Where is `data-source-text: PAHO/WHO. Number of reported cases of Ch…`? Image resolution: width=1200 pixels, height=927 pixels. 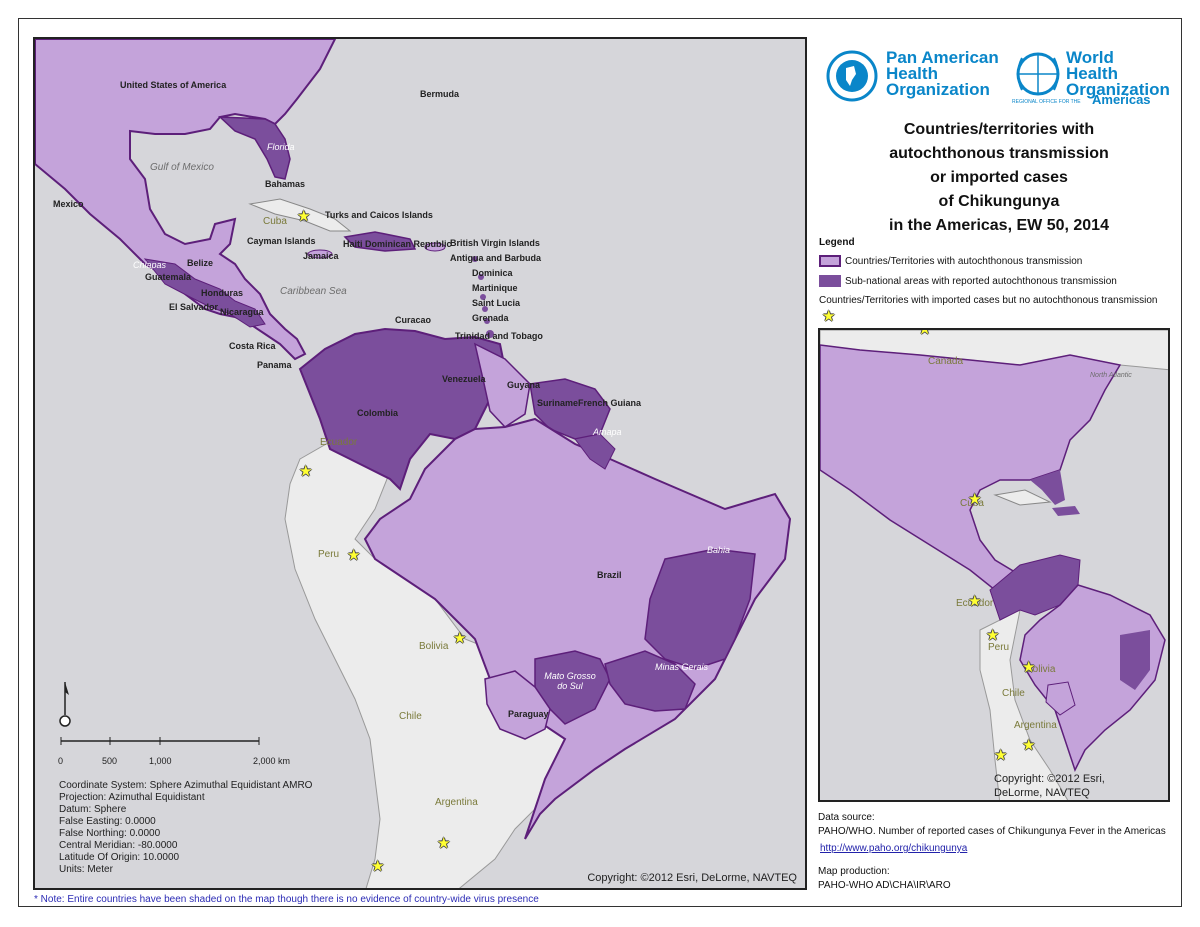 data-source-text: PAHO/WHO. Number of reported cases of Ch… is located at coordinates (992, 831).